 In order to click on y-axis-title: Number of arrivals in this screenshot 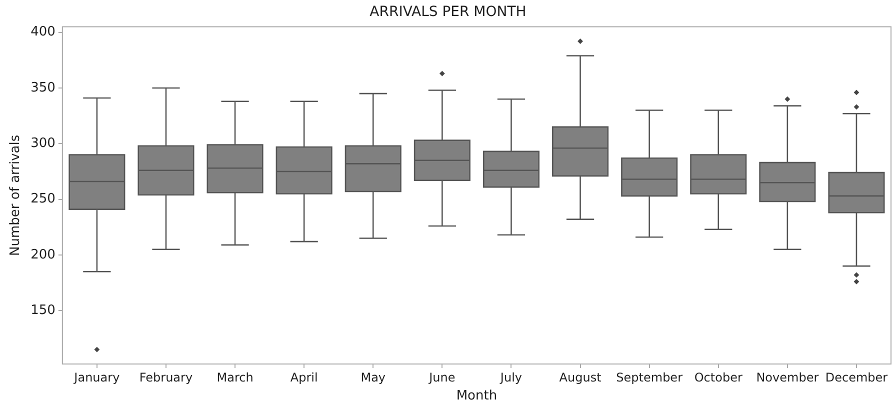, I will do `click(16, 195)`.